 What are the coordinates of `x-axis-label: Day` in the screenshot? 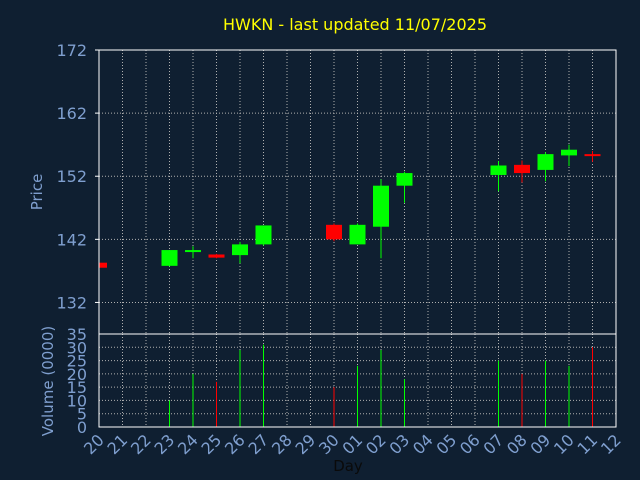 It's located at (348, 466).